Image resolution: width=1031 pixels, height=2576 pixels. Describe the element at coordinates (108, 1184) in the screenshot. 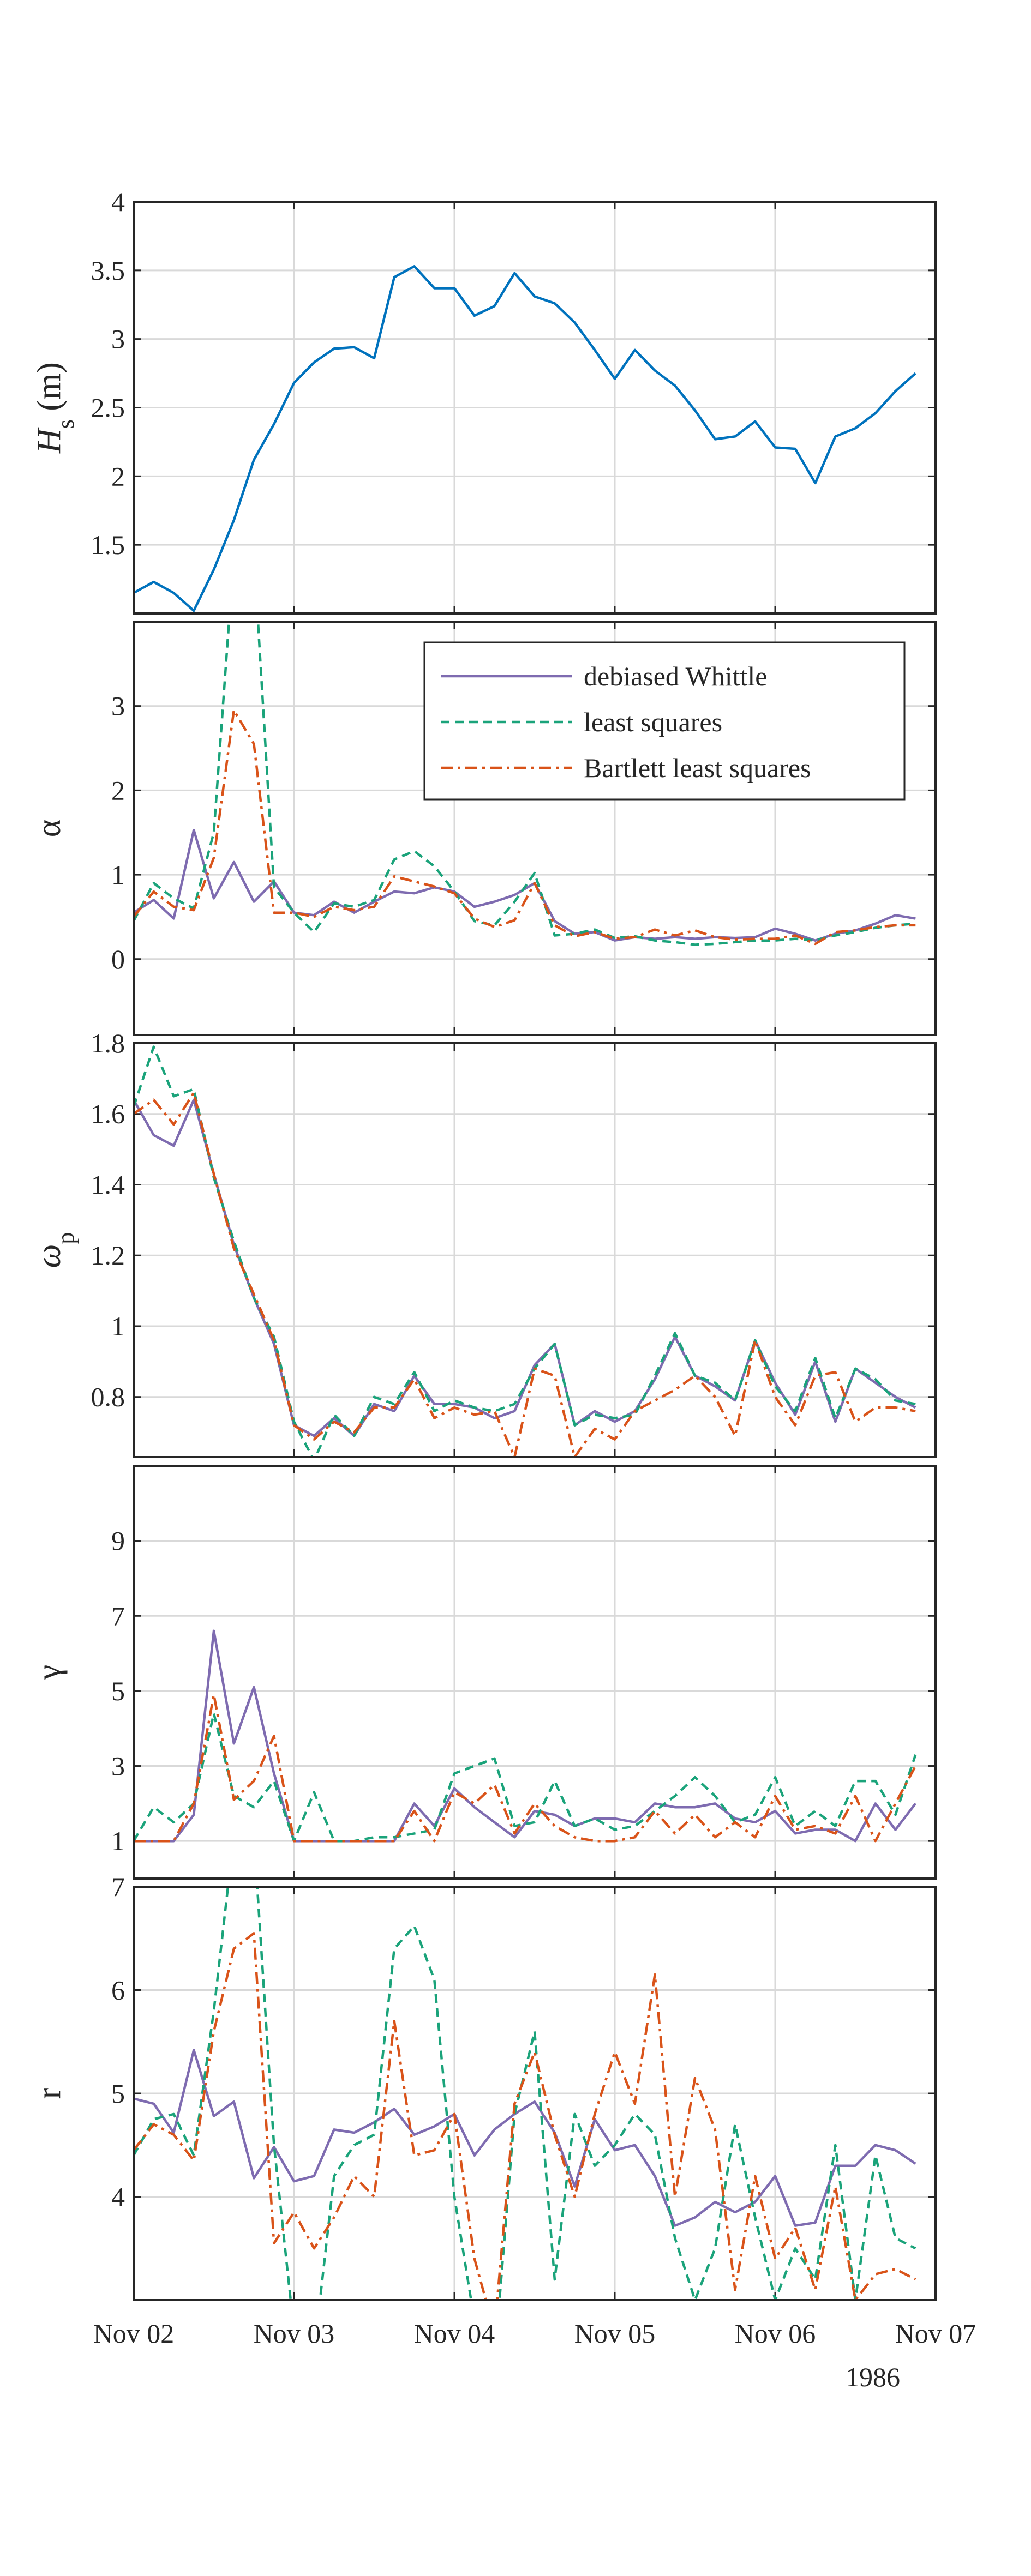

I see `y-tick-label: 1.4` at that location.